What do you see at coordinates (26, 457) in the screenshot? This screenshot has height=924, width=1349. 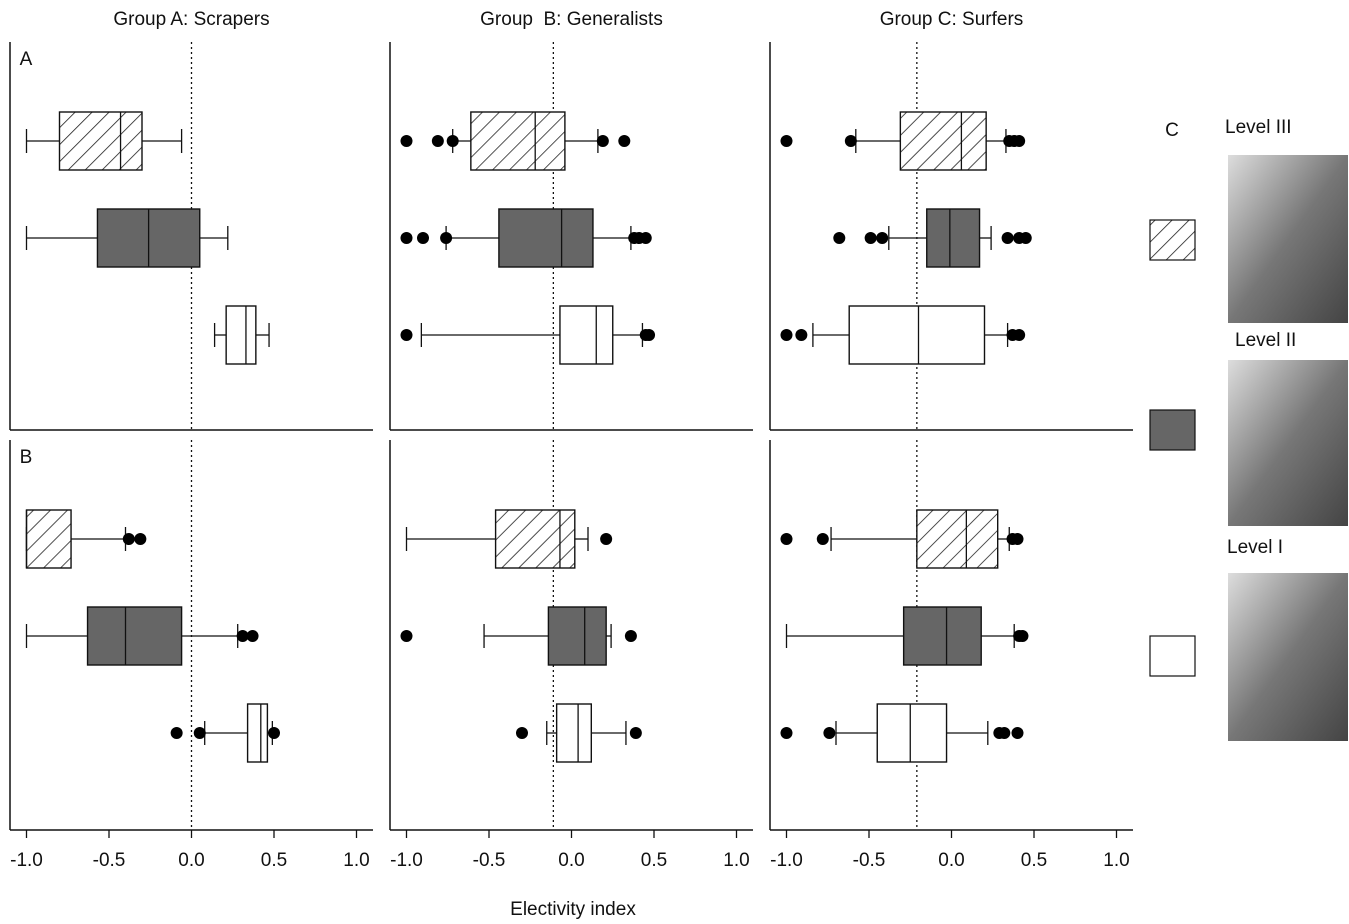 I see `panel-label: B` at bounding box center [26, 457].